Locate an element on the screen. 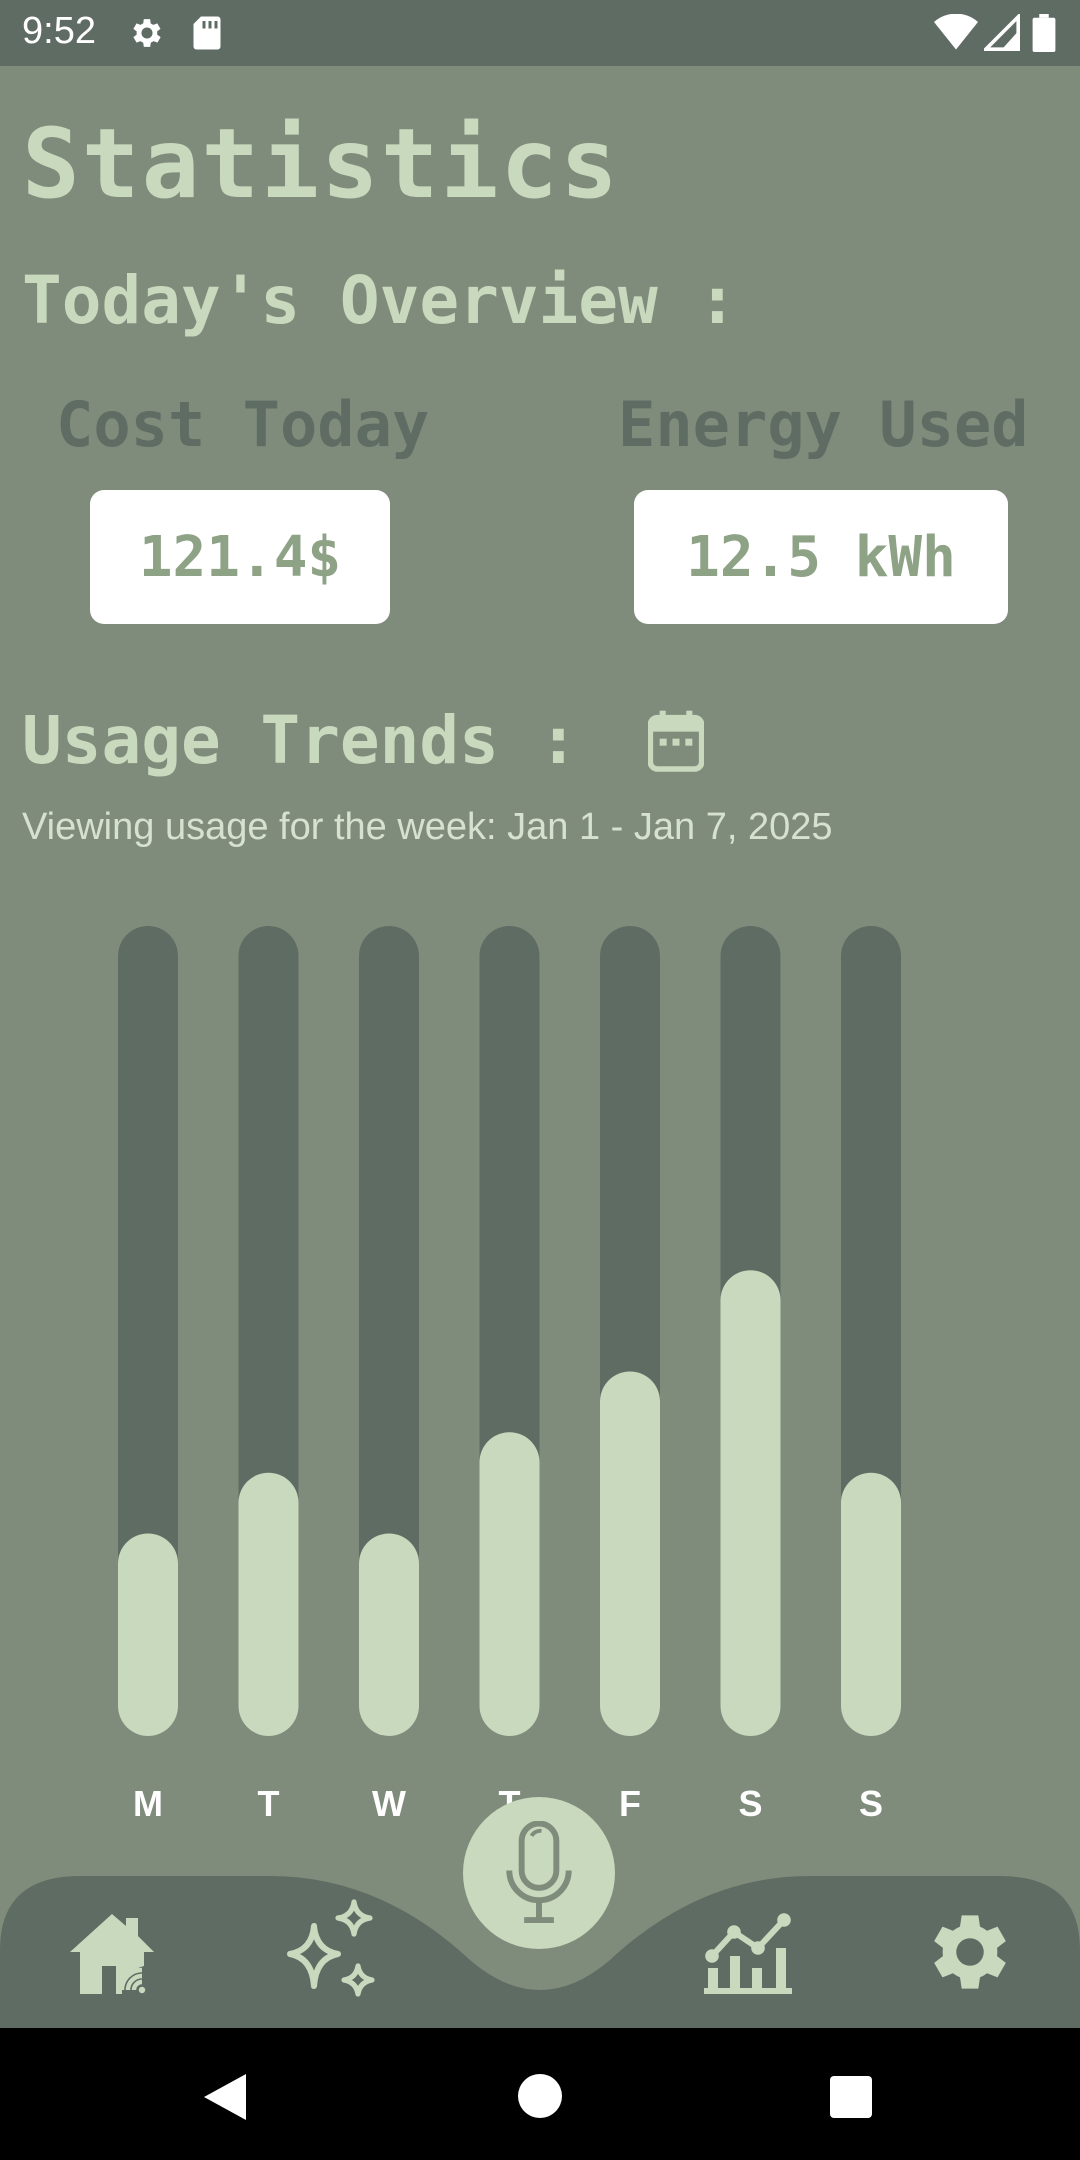  day-label-1: T is located at coordinates (269, 1803).